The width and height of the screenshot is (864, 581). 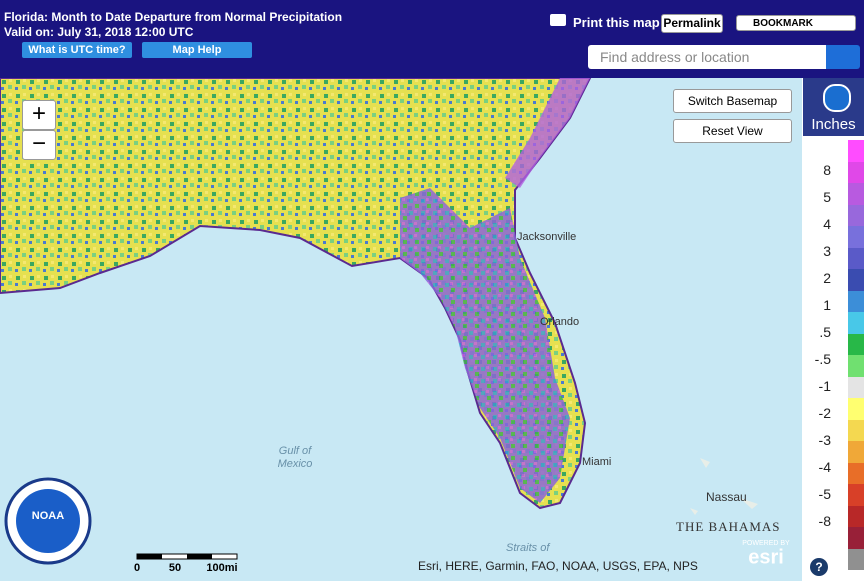 What do you see at coordinates (827, 170) in the screenshot?
I see `legend-label: 8` at bounding box center [827, 170].